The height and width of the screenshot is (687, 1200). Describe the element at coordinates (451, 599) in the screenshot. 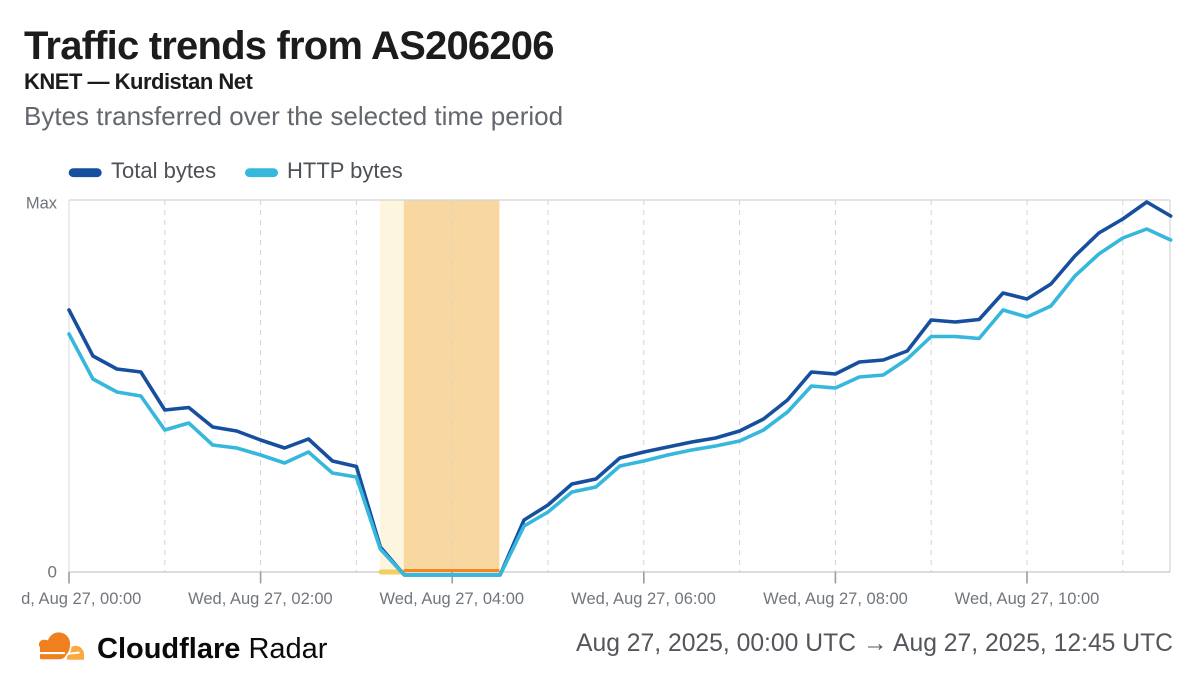

I see `svg-text: Wed, Aug 27, 04:00` at that location.